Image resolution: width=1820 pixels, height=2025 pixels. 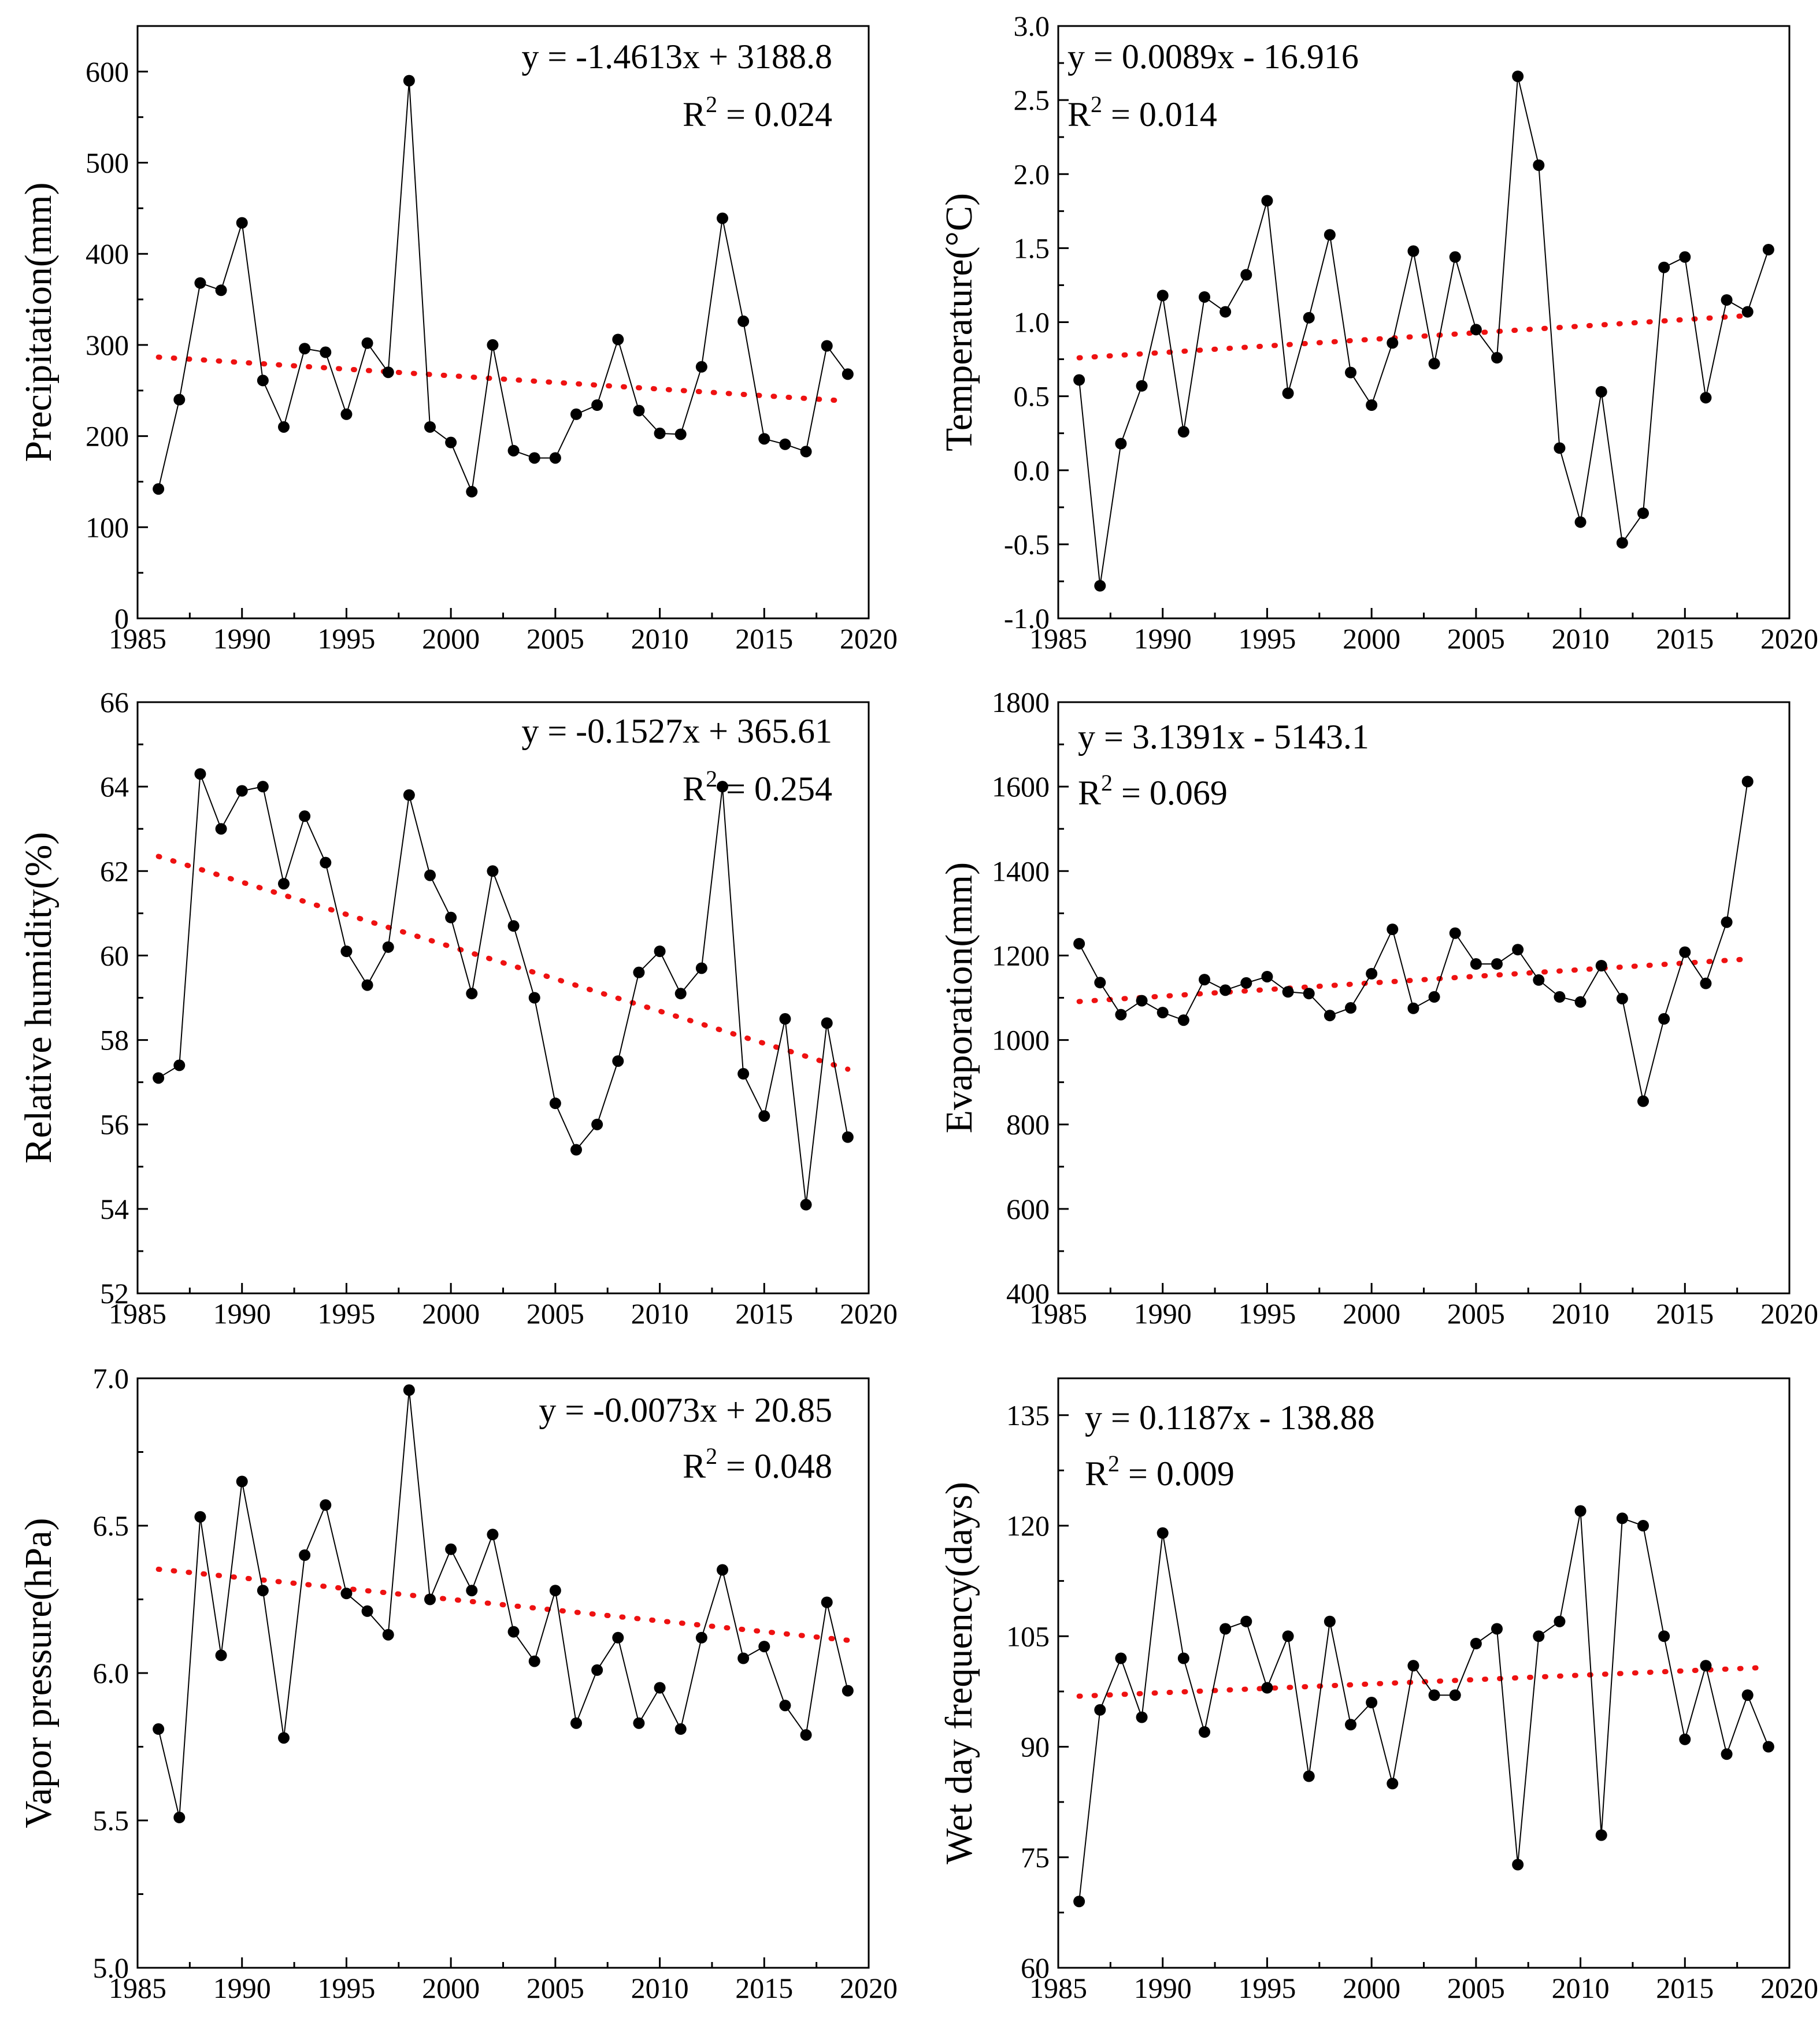 What do you see at coordinates (1028, 1526) in the screenshot?
I see `y-tick-label: 120` at bounding box center [1028, 1526].